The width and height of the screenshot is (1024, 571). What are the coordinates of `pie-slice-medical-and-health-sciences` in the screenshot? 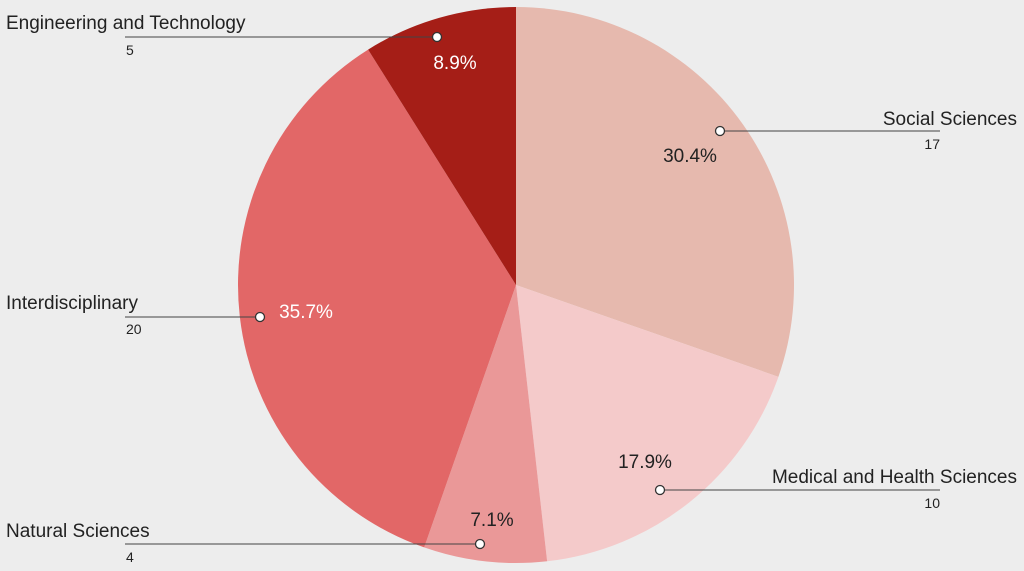 It's located at (647, 423).